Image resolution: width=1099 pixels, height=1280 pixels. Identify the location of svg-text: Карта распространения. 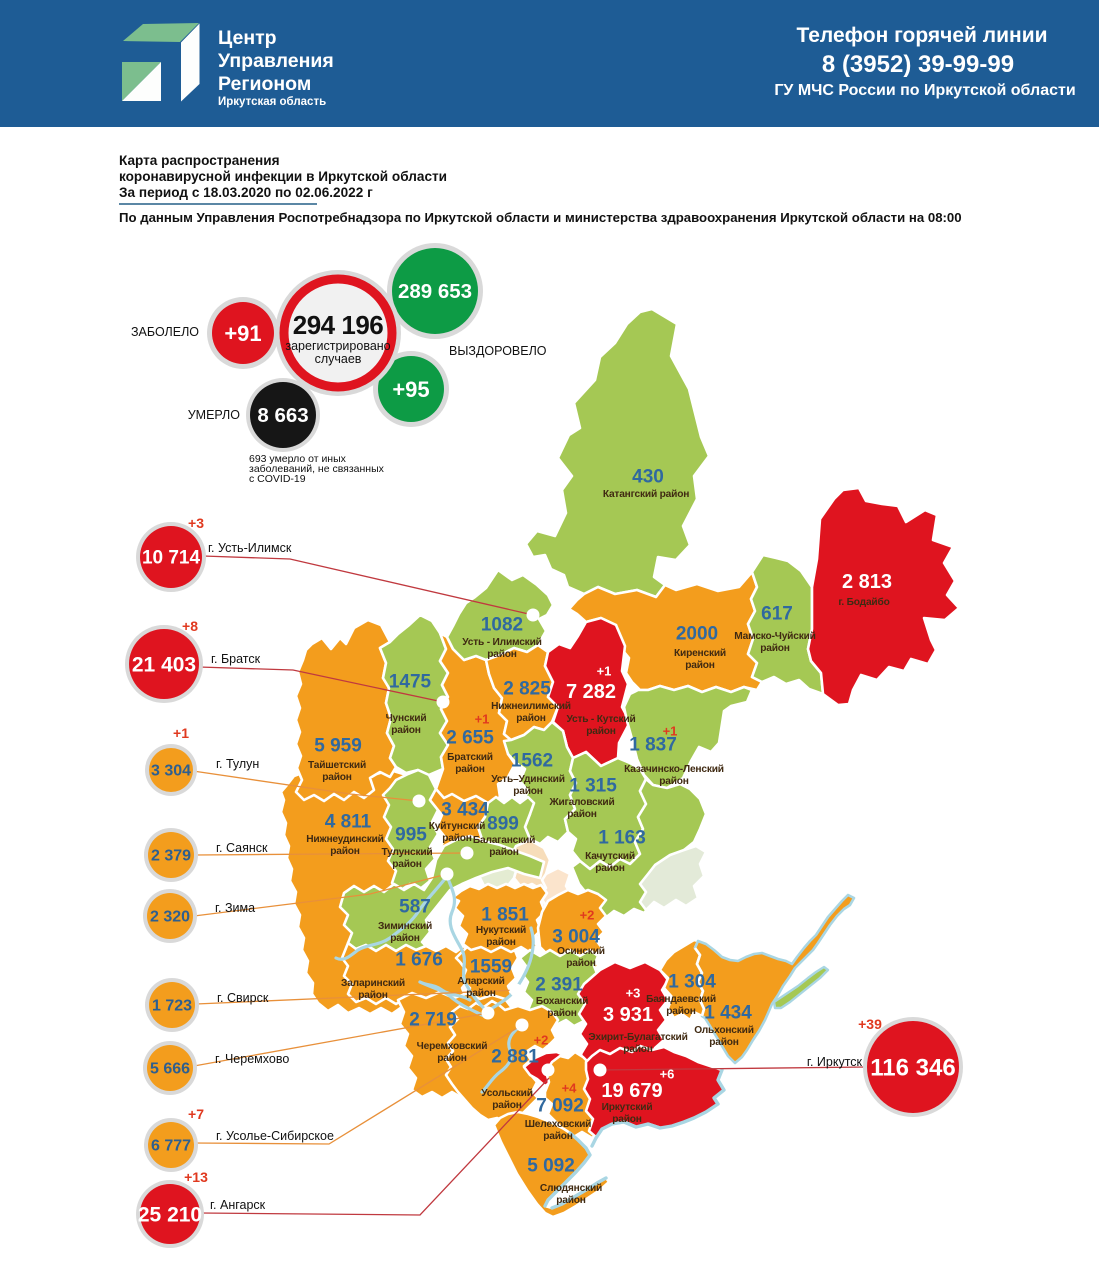
(199, 160).